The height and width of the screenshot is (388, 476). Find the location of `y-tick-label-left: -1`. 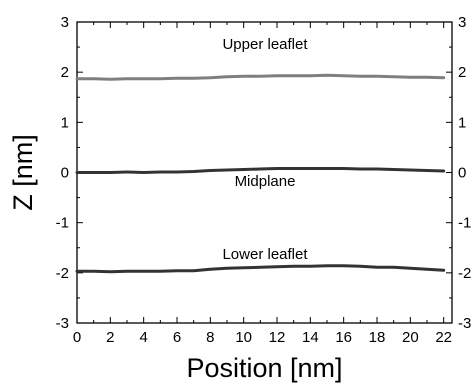

y-tick-label-left: -1 is located at coordinates (62, 223).